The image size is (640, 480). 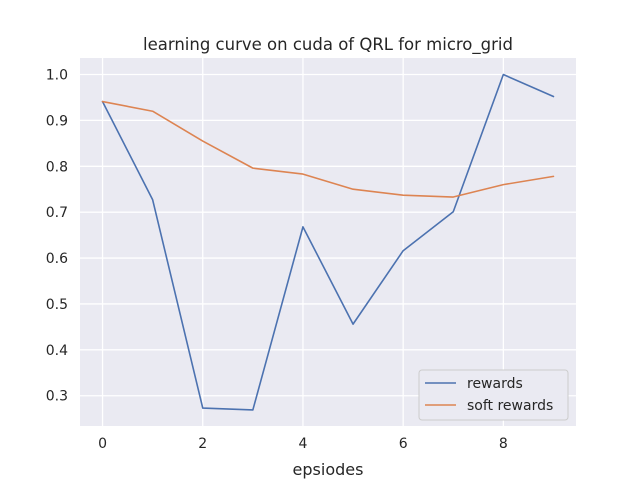 I want to click on legend-label-rewards: rewards, so click(x=495, y=384).